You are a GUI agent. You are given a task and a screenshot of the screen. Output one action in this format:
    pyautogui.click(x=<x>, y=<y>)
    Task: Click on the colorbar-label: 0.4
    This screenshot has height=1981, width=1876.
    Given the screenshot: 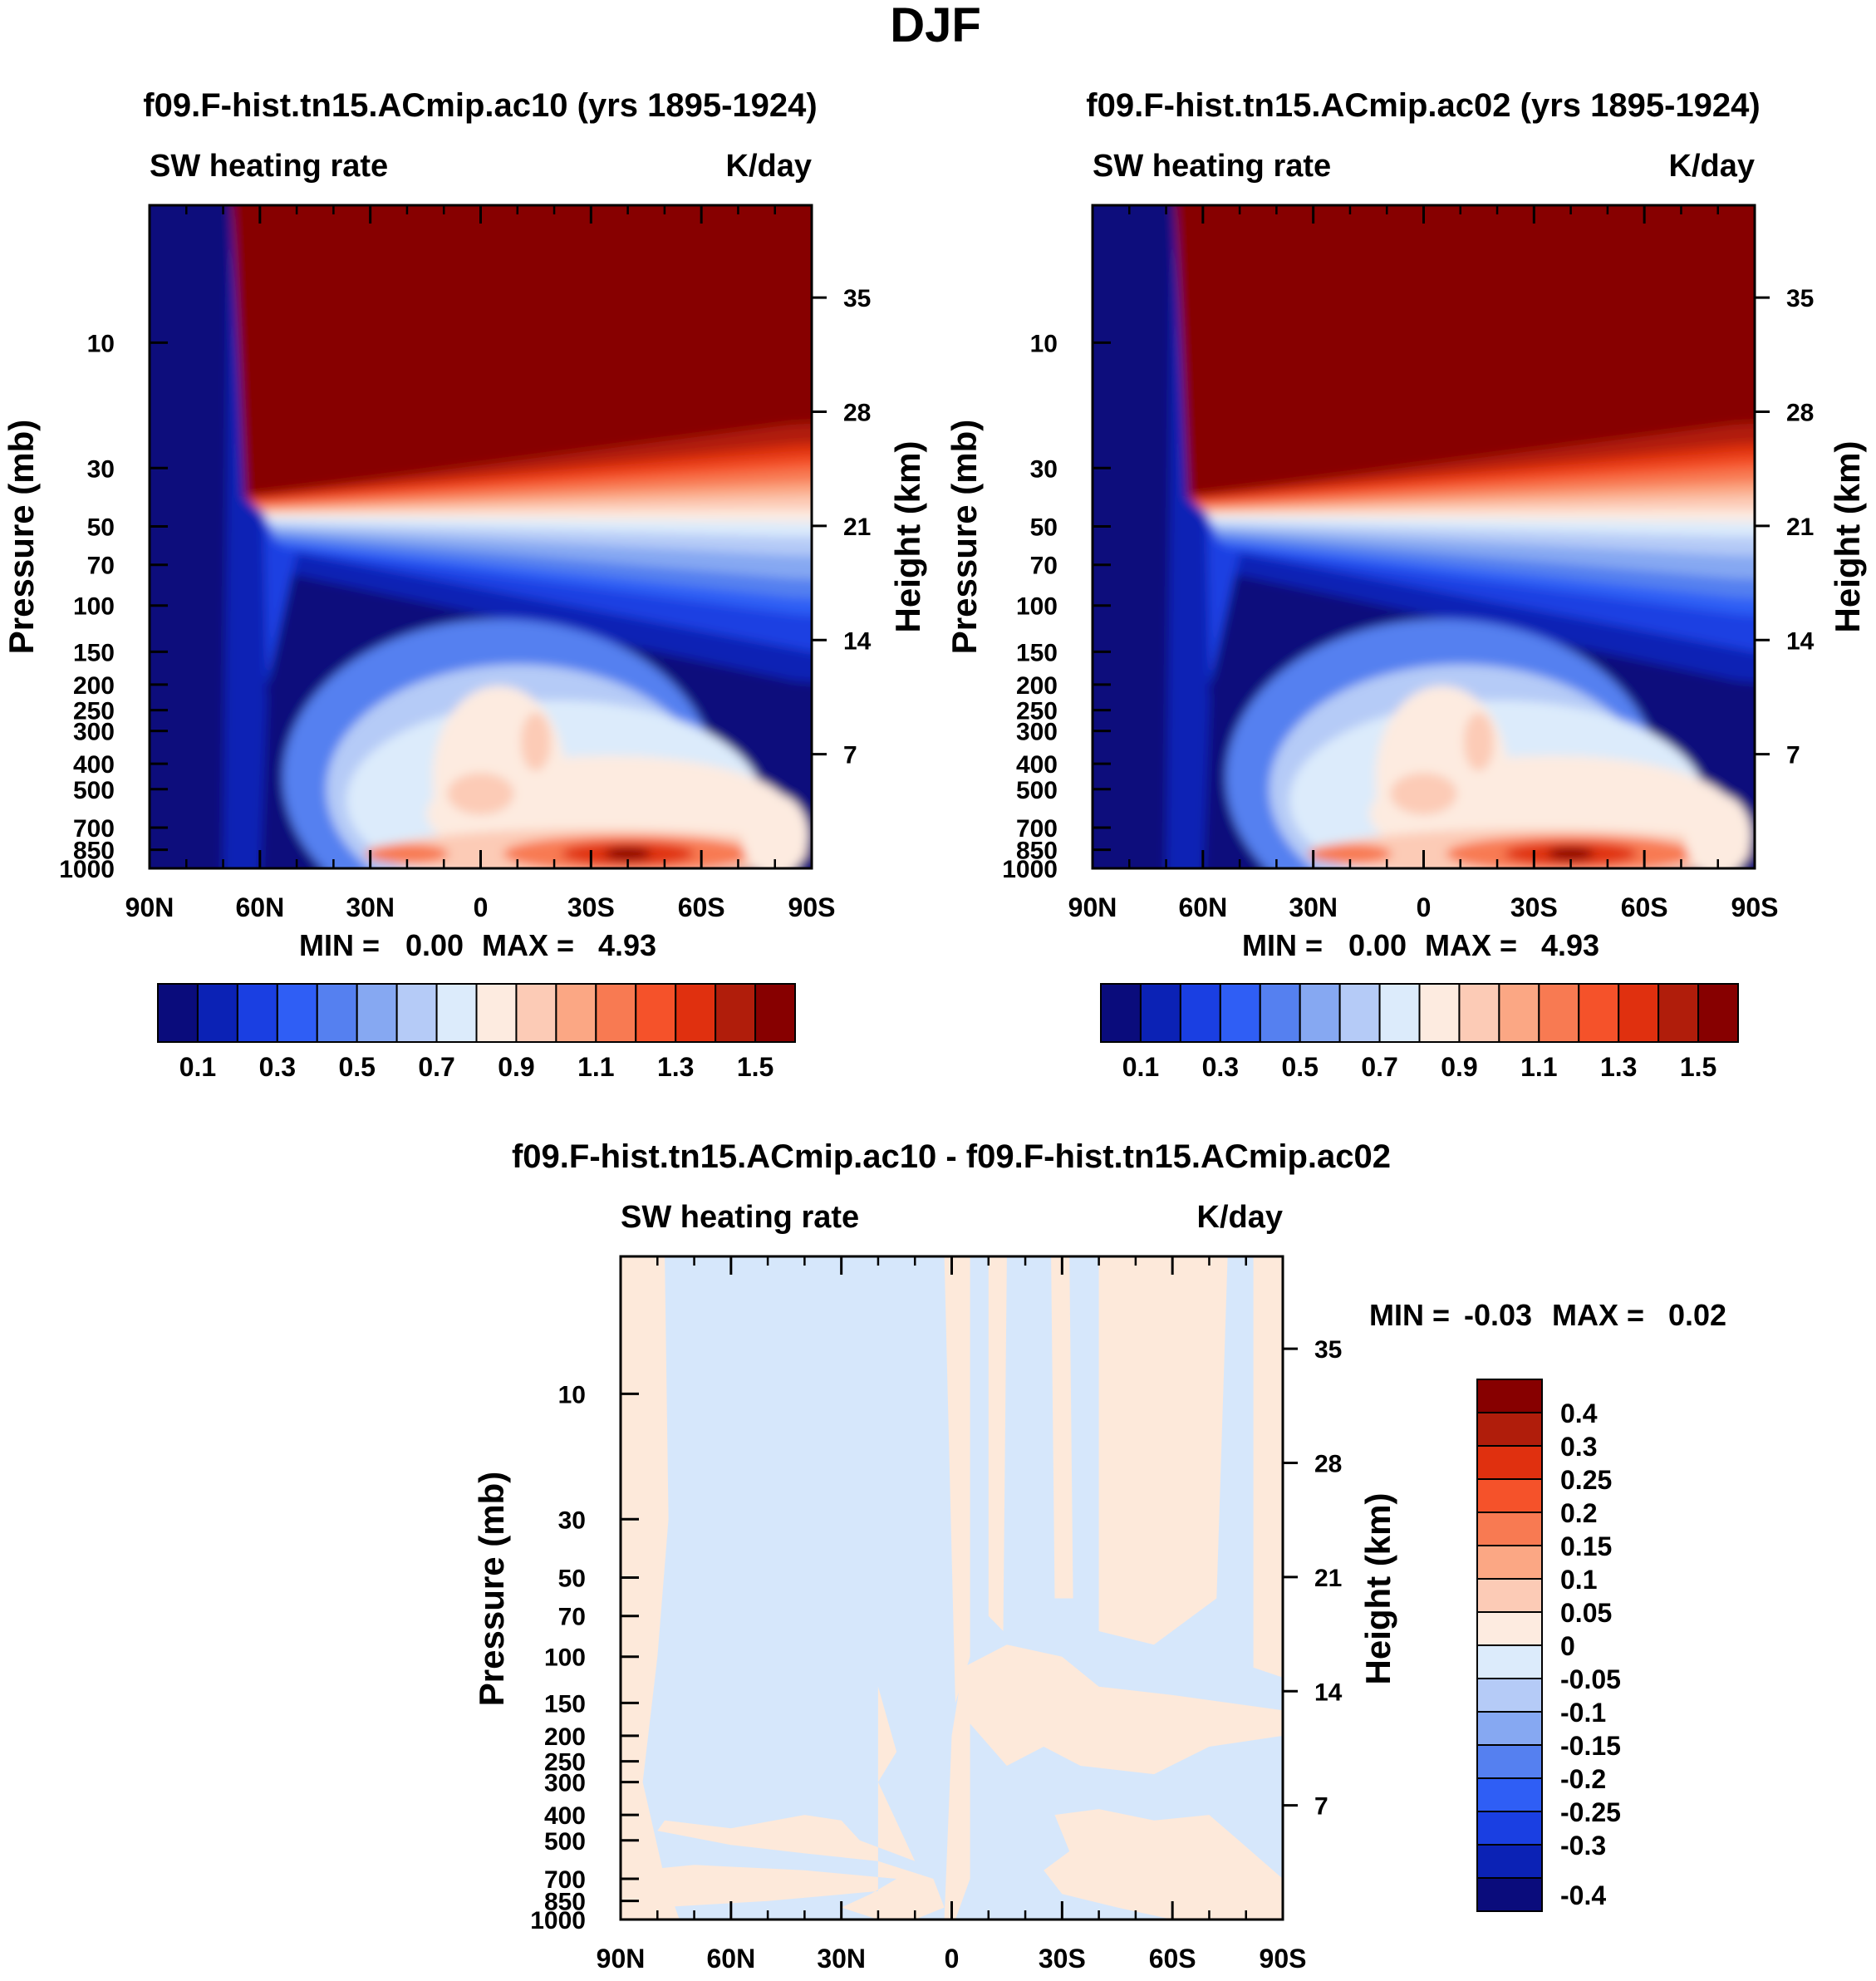 What is the action you would take?
    pyautogui.click(x=1579, y=1413)
    